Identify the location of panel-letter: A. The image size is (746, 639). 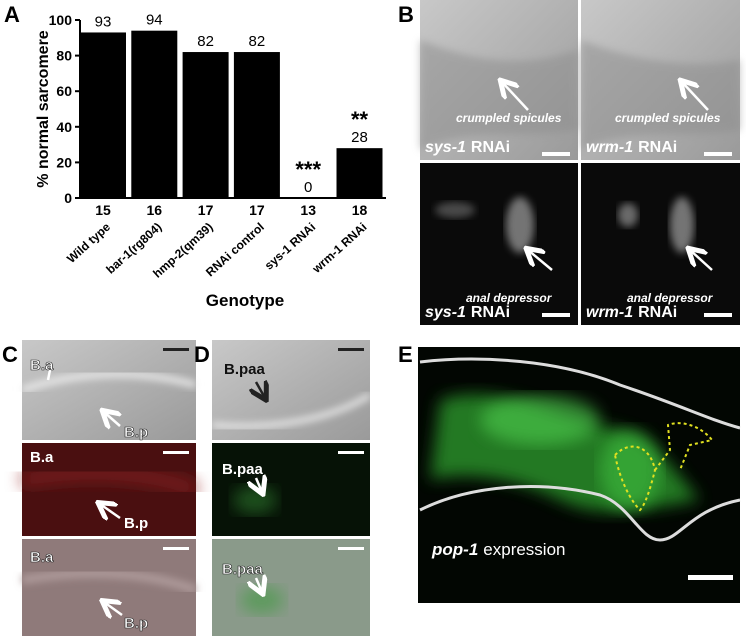
(12, 14).